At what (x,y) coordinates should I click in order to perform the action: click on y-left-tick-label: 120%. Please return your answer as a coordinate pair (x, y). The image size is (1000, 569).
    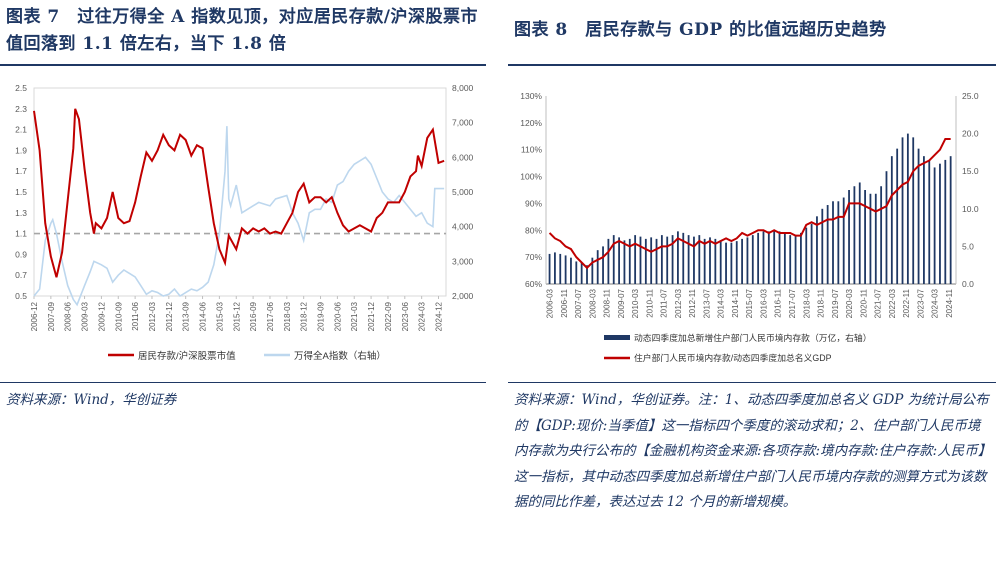
    Looking at the image, I should click on (531, 123).